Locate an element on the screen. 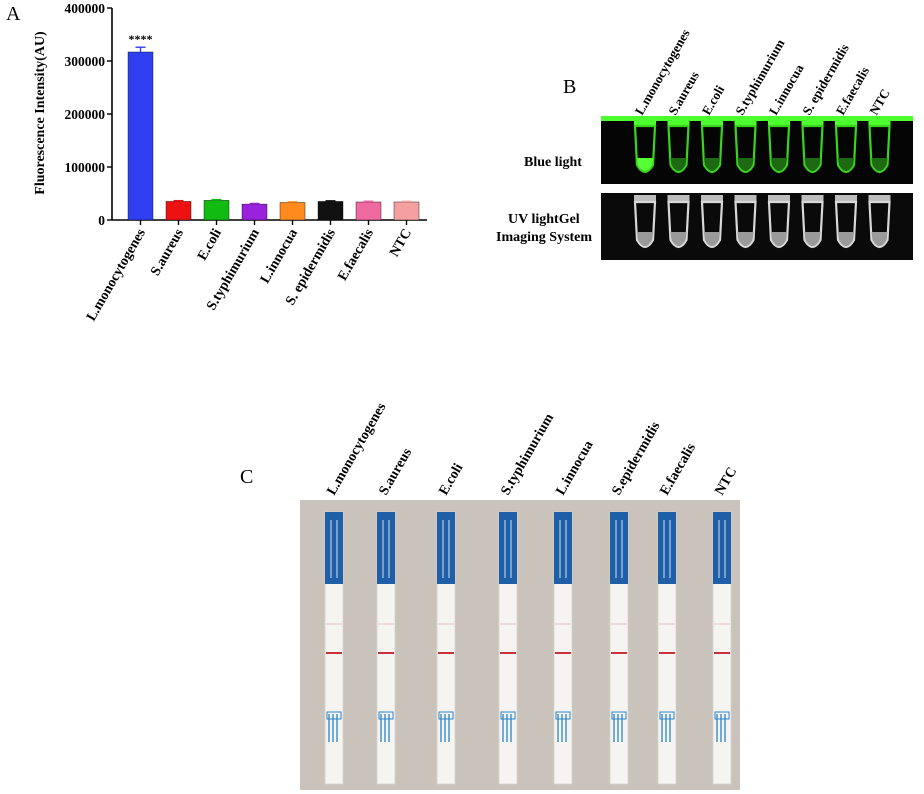 Image resolution: width=924 pixels, height=794 pixels. panel-letter-b: B is located at coordinates (570, 87).